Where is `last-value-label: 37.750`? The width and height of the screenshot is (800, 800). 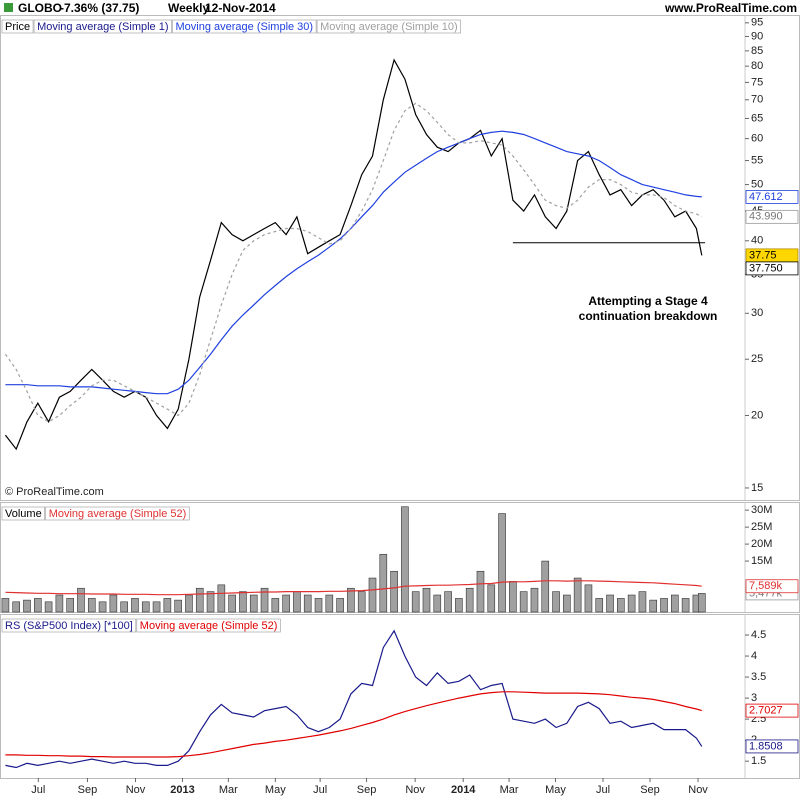
last-value-label: 37.750 is located at coordinates (766, 268).